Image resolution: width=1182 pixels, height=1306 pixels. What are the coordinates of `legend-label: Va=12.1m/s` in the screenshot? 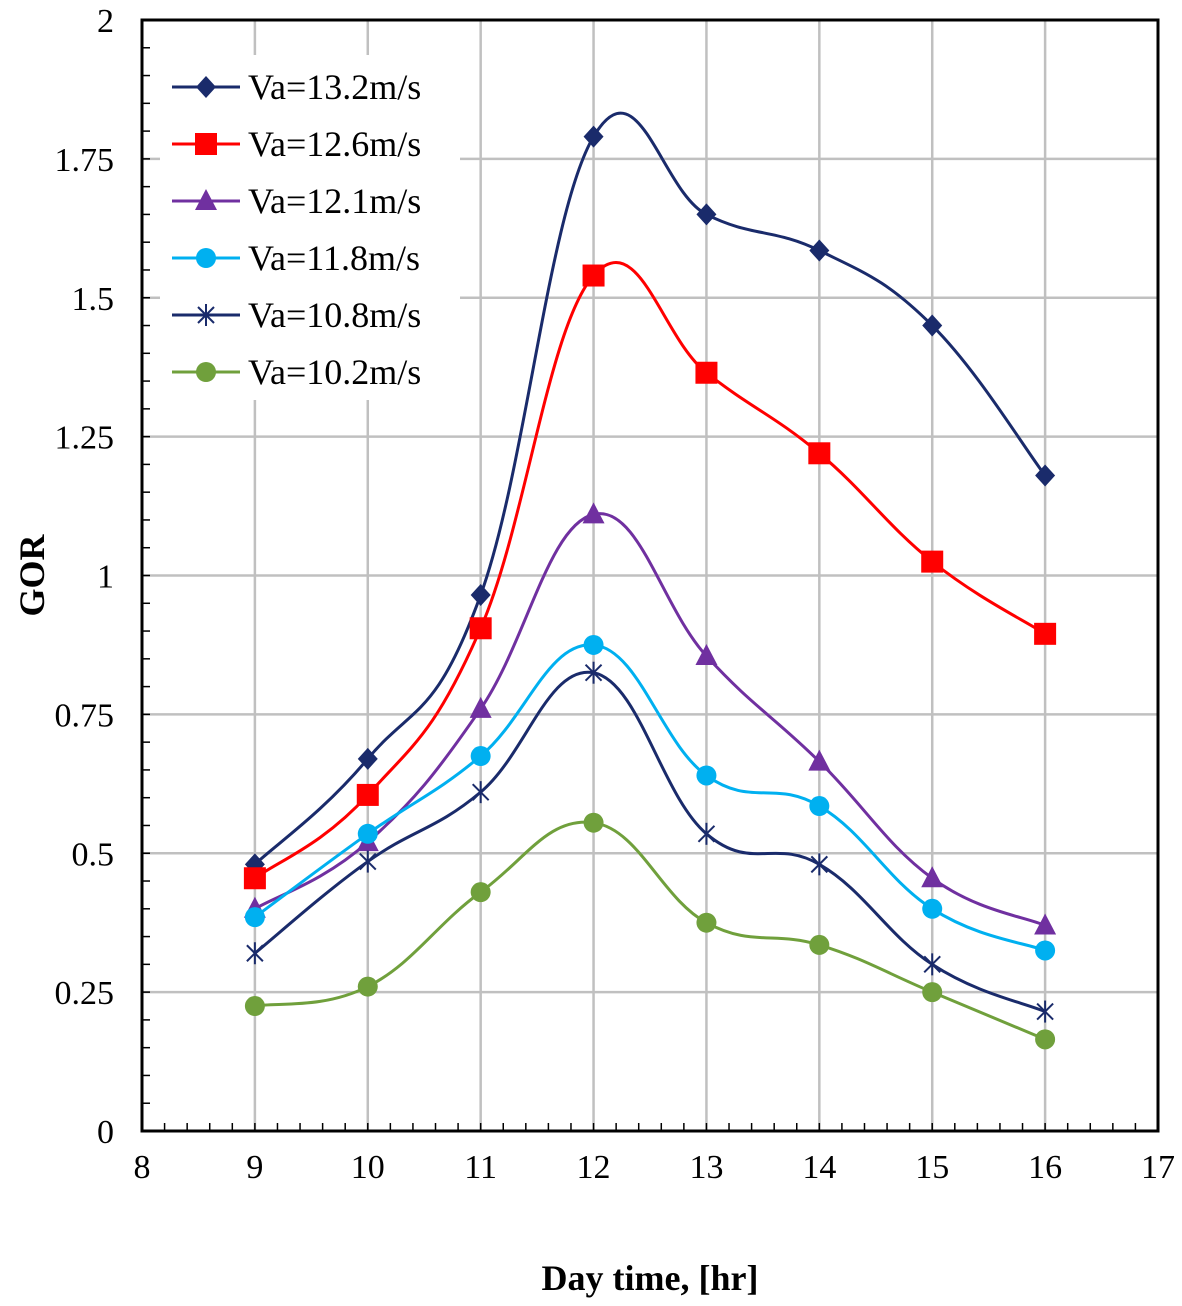 It's located at (334, 201).